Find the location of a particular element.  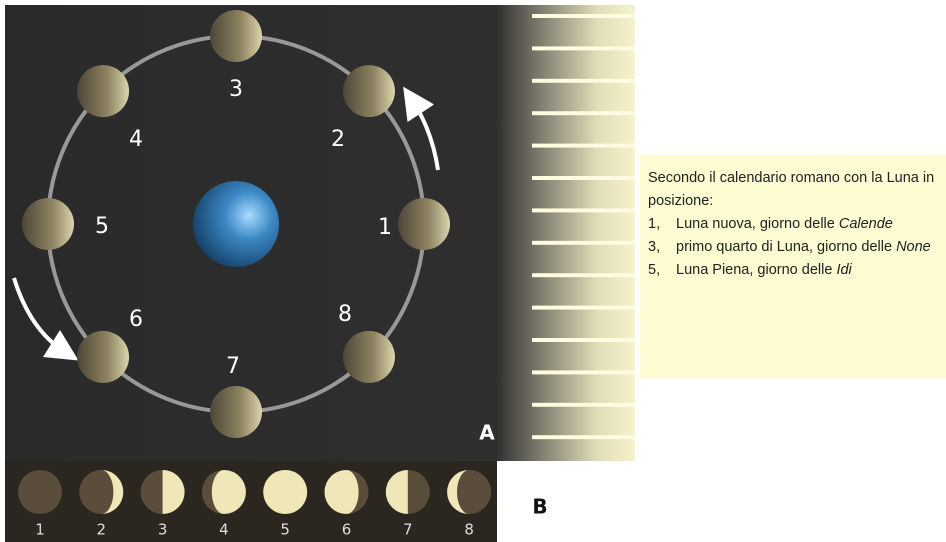

phase-label: 5 is located at coordinates (285, 530).